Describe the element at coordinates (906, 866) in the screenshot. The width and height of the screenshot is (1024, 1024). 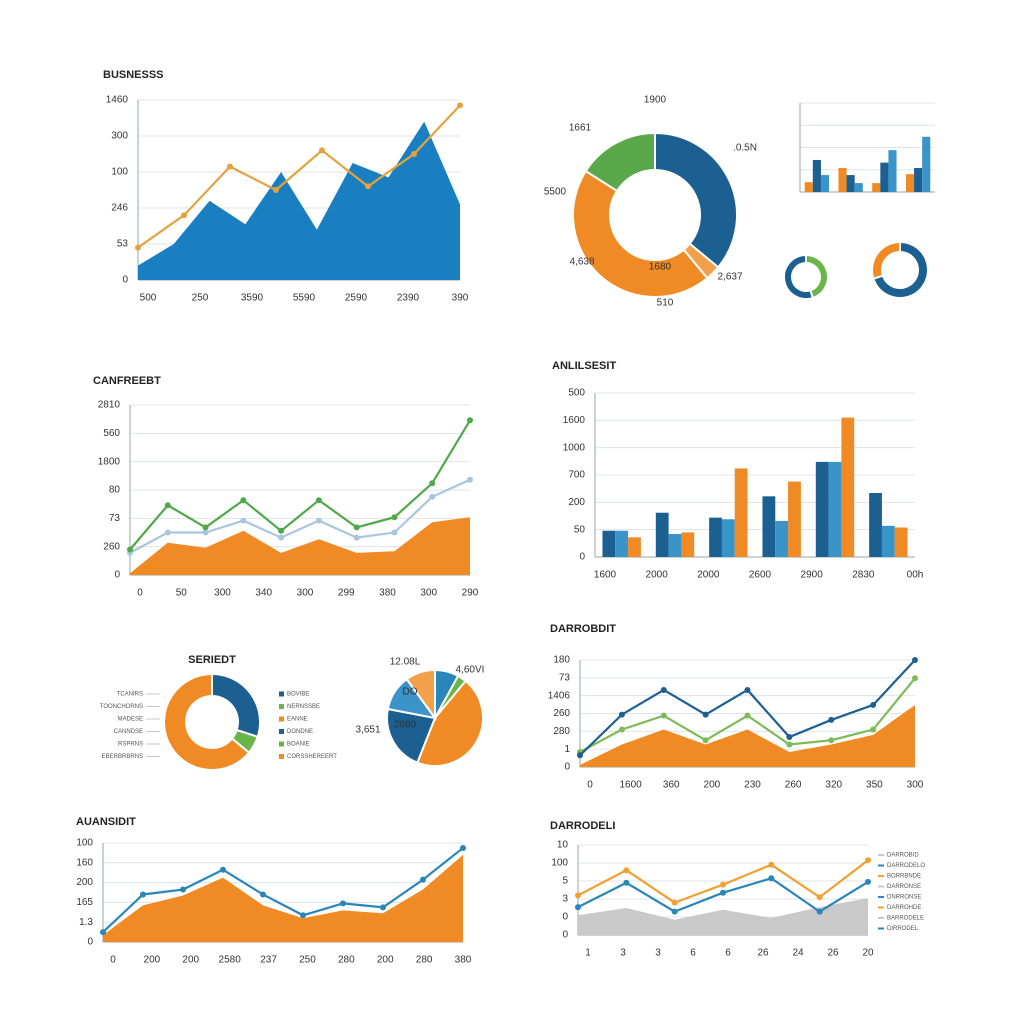
I see `legend-label: DARRODELO` at that location.